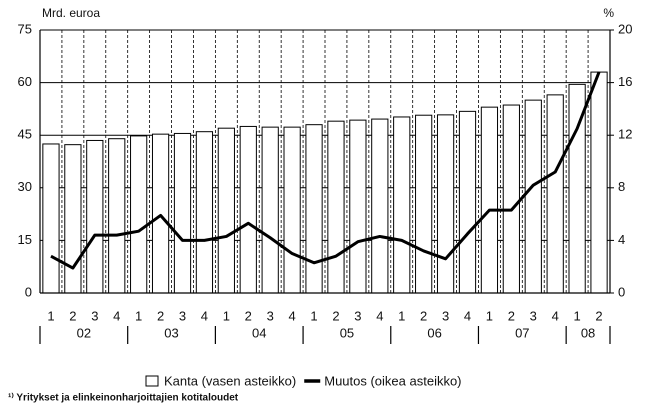 This screenshot has width=654, height=408. I want to click on y-tick-label: 45, so click(25, 134).